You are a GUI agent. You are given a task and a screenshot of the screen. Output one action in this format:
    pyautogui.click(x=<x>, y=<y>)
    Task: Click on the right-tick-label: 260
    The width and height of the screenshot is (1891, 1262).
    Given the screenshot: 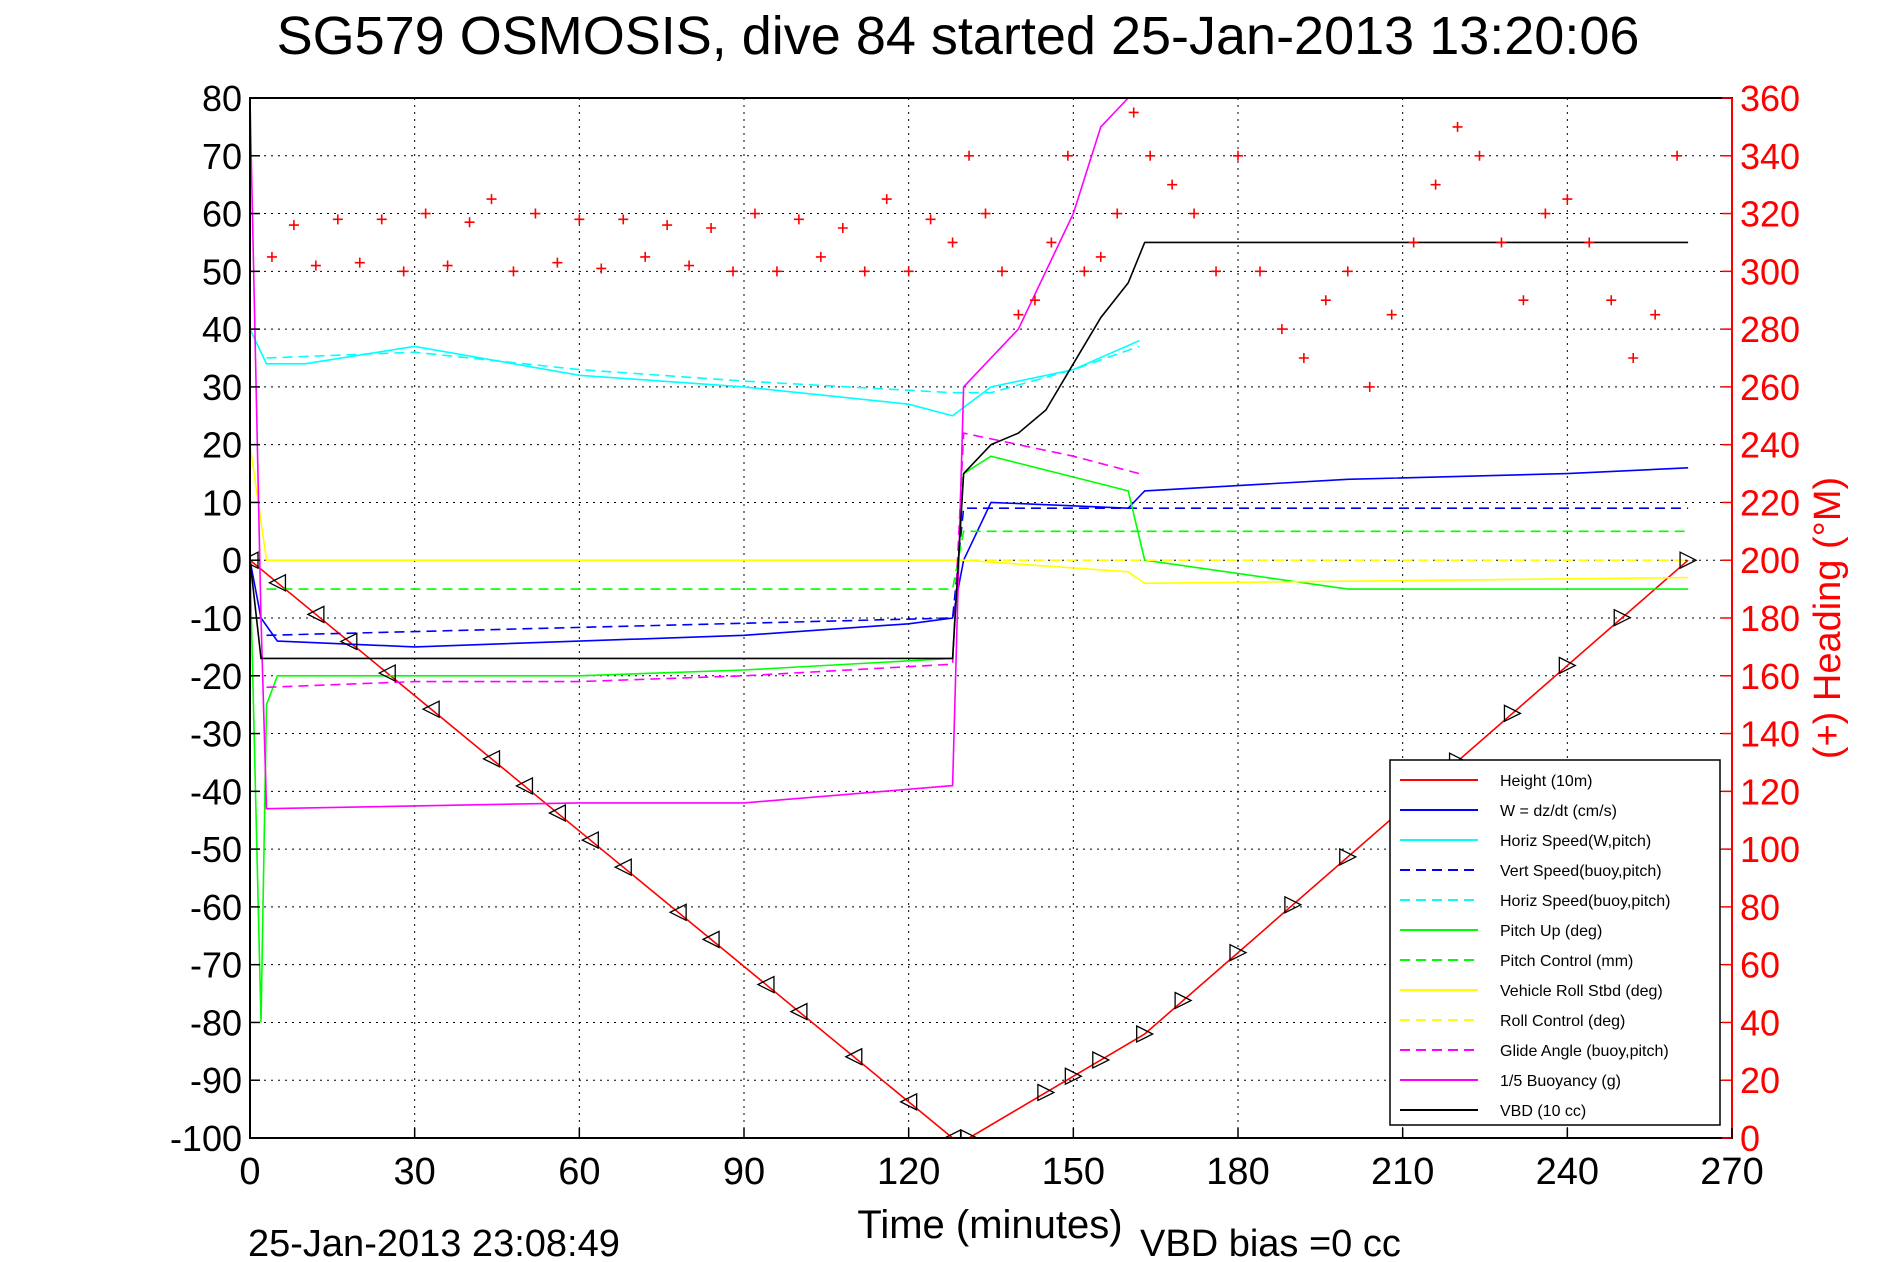 What is the action you would take?
    pyautogui.click(x=1770, y=387)
    